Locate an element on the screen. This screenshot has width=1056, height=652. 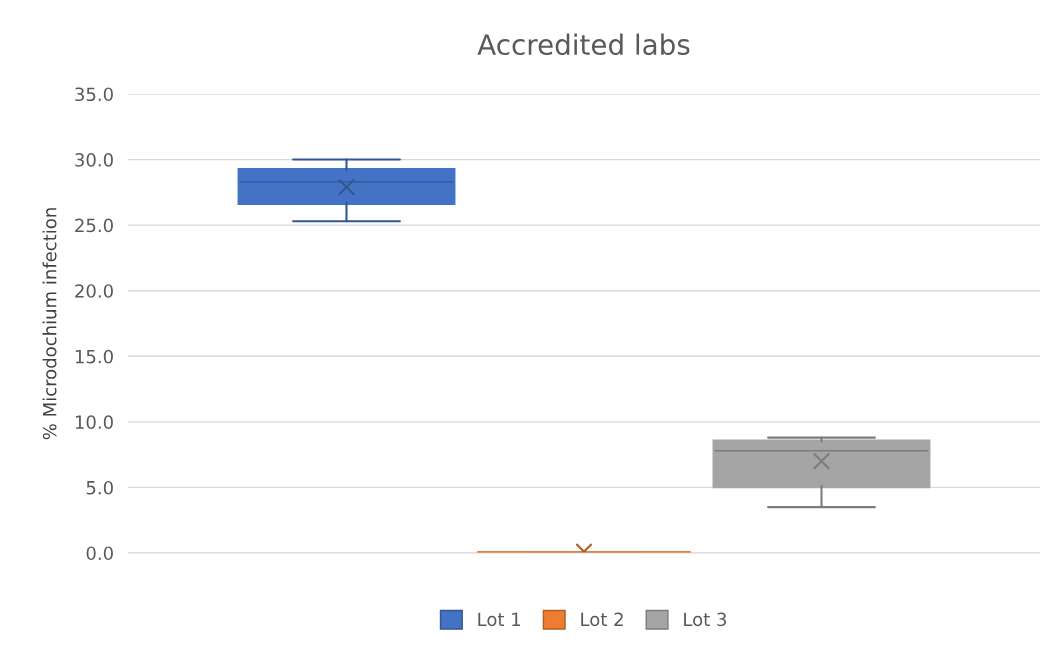
y-tick-label: 0.0 is located at coordinates (99, 553).